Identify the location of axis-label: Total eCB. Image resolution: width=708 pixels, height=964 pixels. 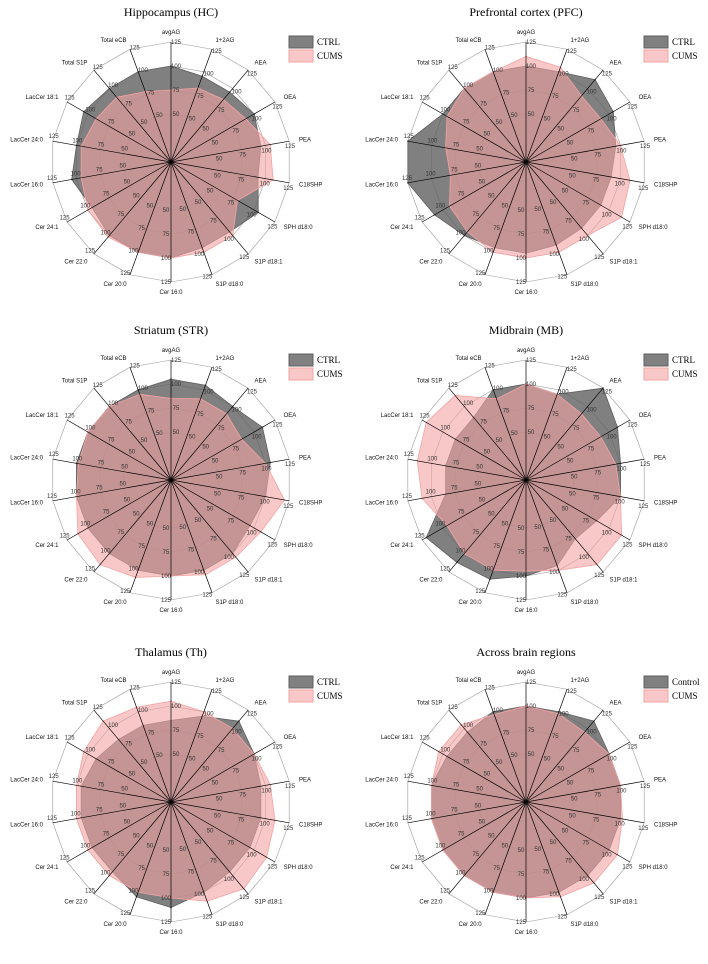
(469, 359).